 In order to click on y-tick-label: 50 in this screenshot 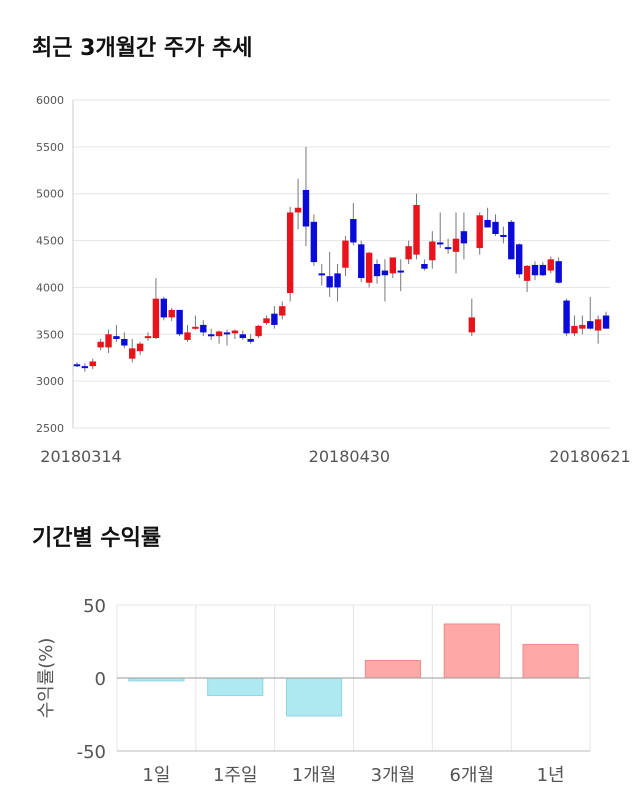, I will do `click(94, 606)`.